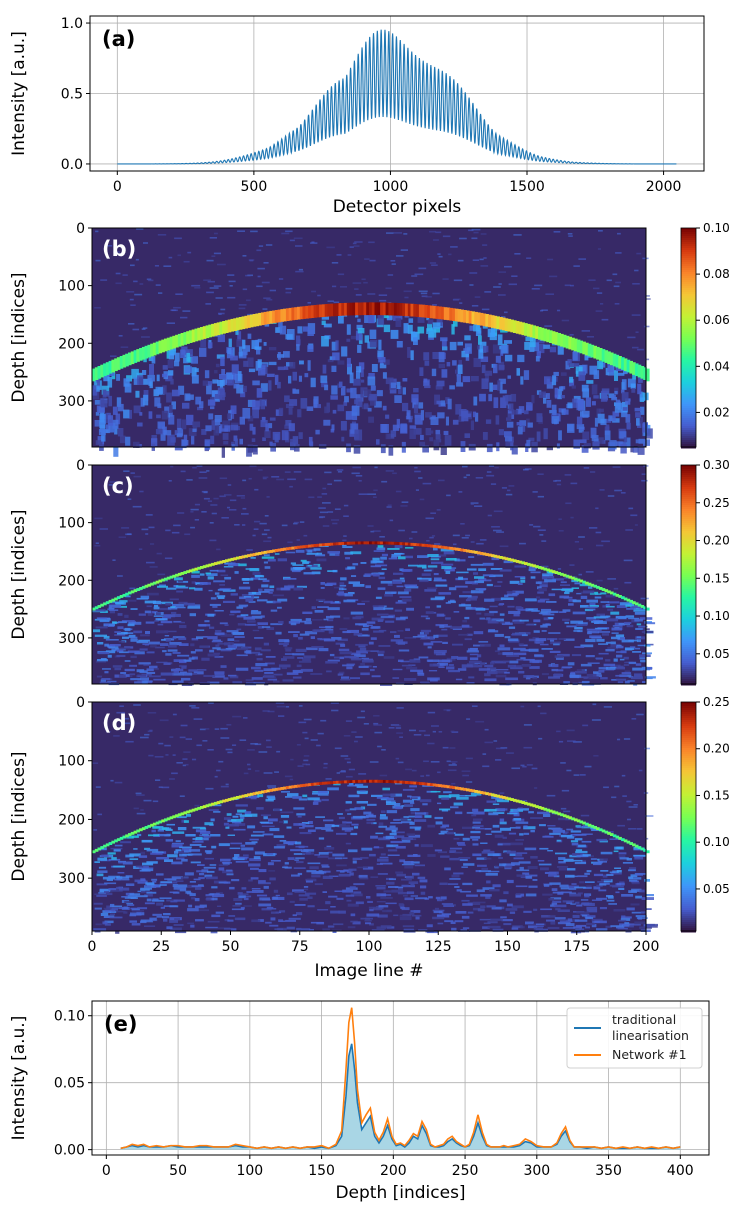  What do you see at coordinates (716, 412) in the screenshot?
I see `colorbar-tick-label: 0.02` at bounding box center [716, 412].